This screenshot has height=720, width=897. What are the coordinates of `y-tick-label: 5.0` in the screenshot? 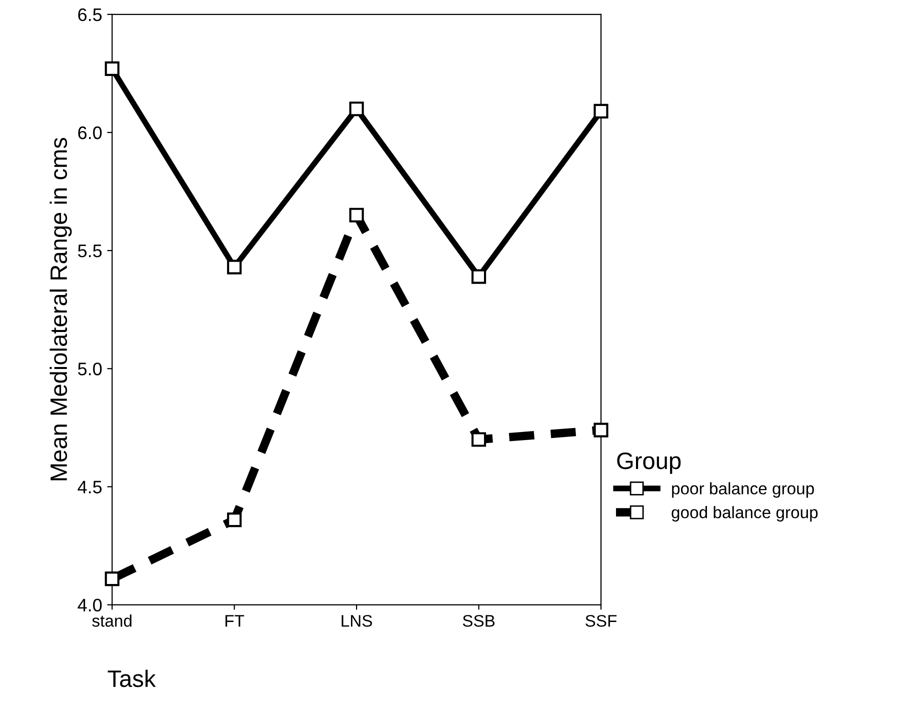 It's located at (90, 369).